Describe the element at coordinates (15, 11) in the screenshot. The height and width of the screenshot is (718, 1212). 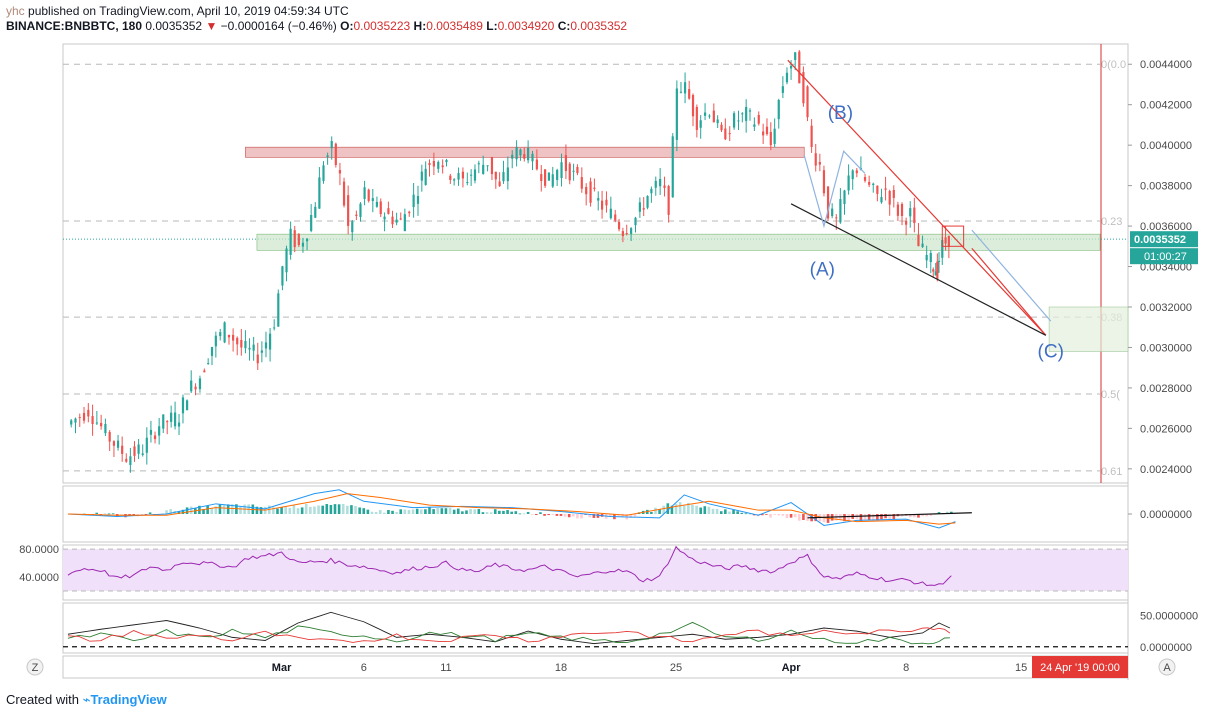
I see `author-name: yhc` at that location.